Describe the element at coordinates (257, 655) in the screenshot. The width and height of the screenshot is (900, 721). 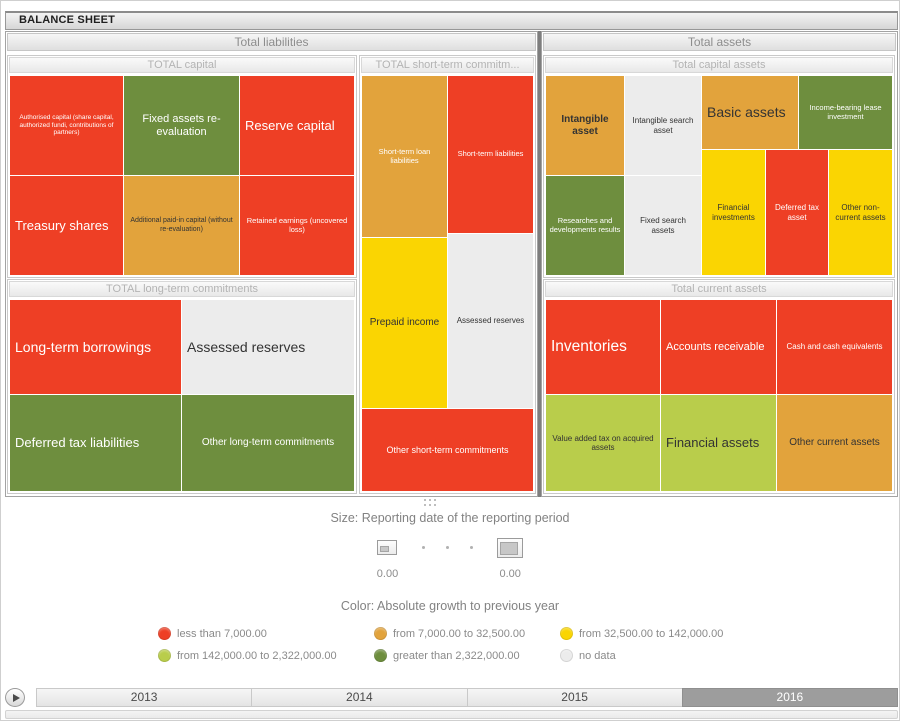
I see `legend-item-label: from 142,000.00 to 2,322,000.00` at that location.